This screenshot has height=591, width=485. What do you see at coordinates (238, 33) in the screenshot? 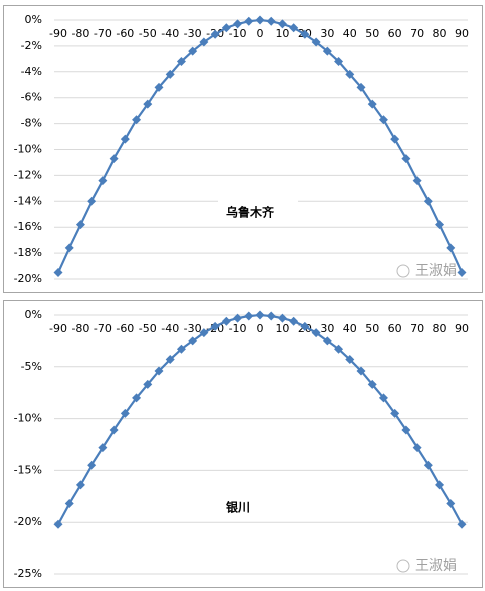
I see `x-tick-label: -10` at bounding box center [238, 33].